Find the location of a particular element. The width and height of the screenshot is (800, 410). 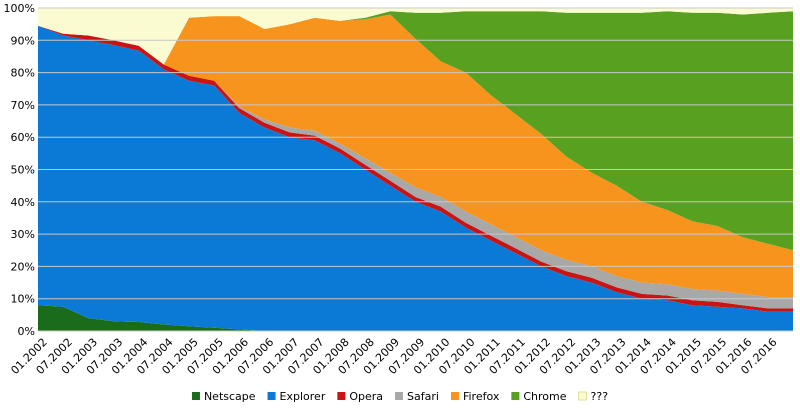

y-tick-label: 100% is located at coordinates (19, 8).